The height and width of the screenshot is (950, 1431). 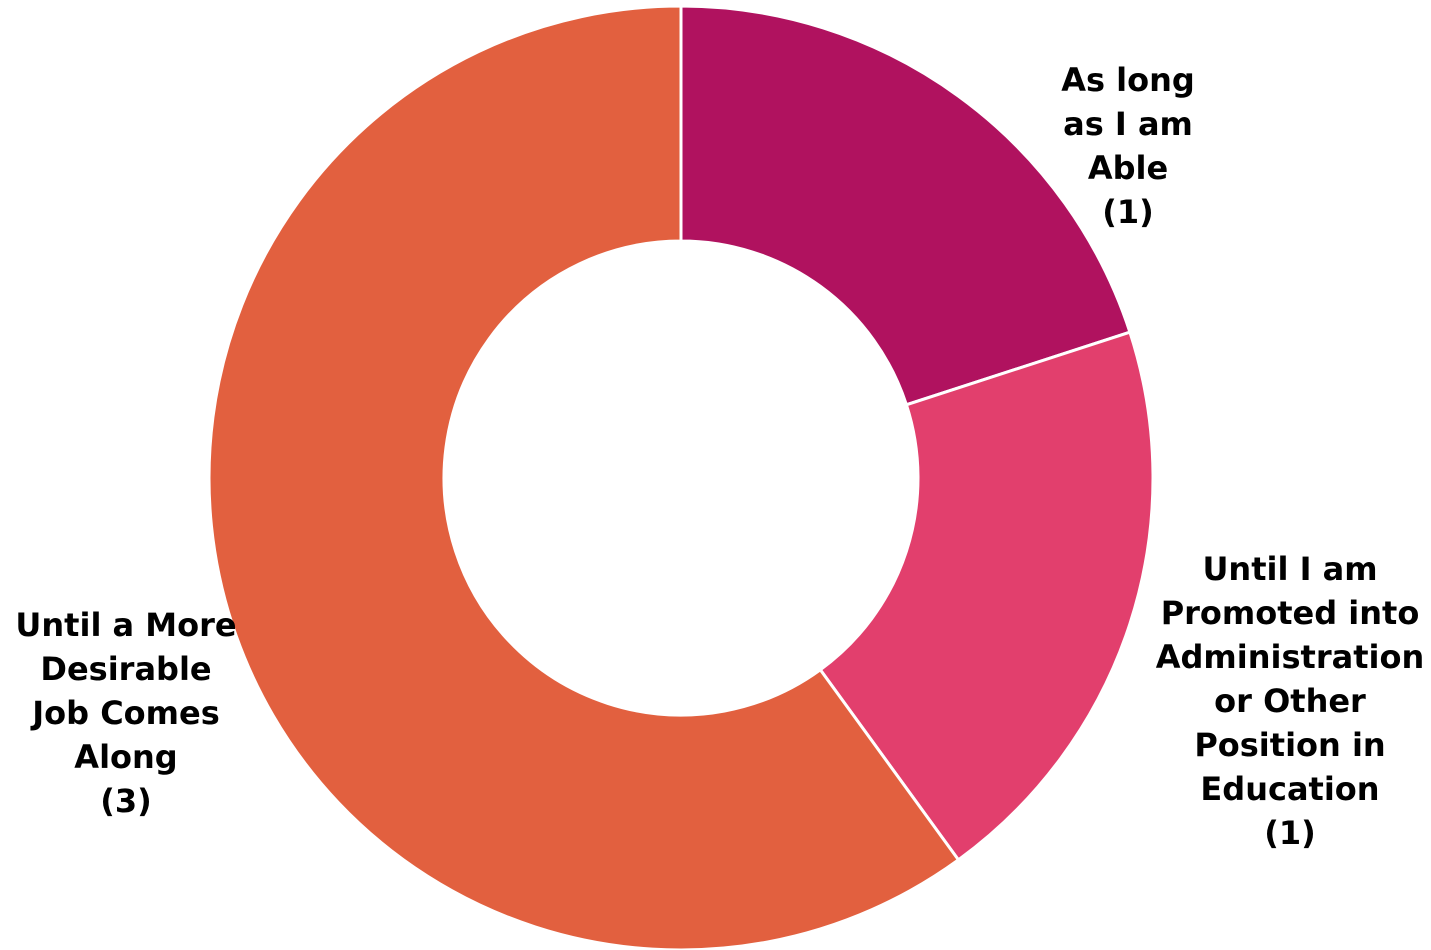 I want to click on label-line: As long, so click(x=1128, y=80).